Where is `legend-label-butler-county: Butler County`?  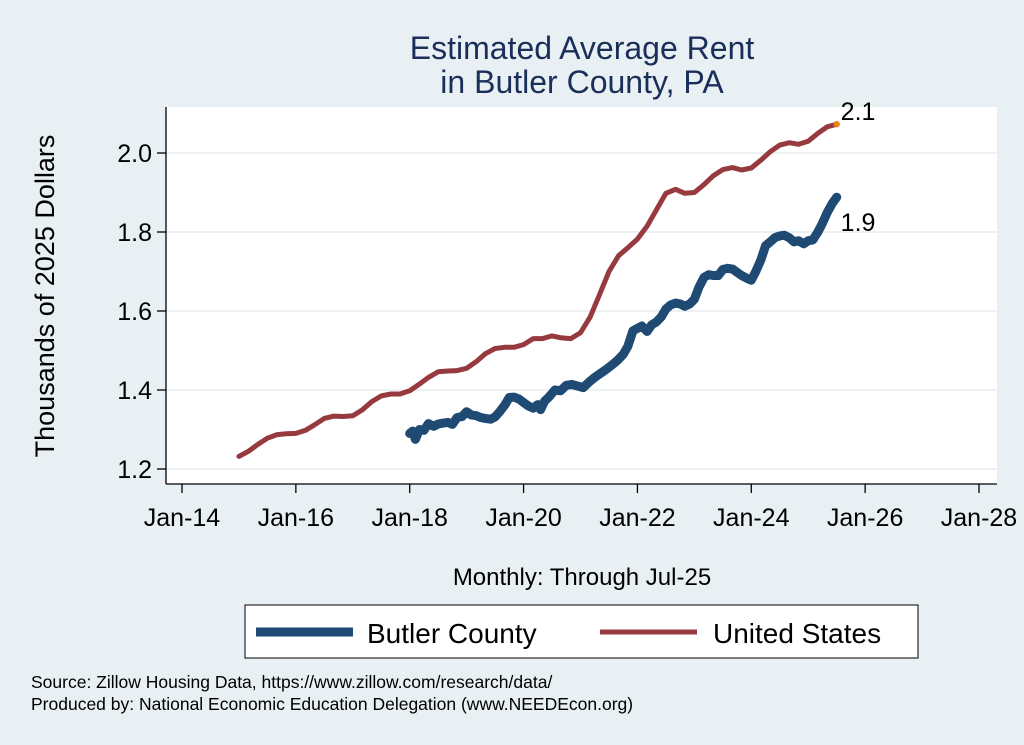
legend-label-butler-county: Butler County is located at coordinates (452, 633).